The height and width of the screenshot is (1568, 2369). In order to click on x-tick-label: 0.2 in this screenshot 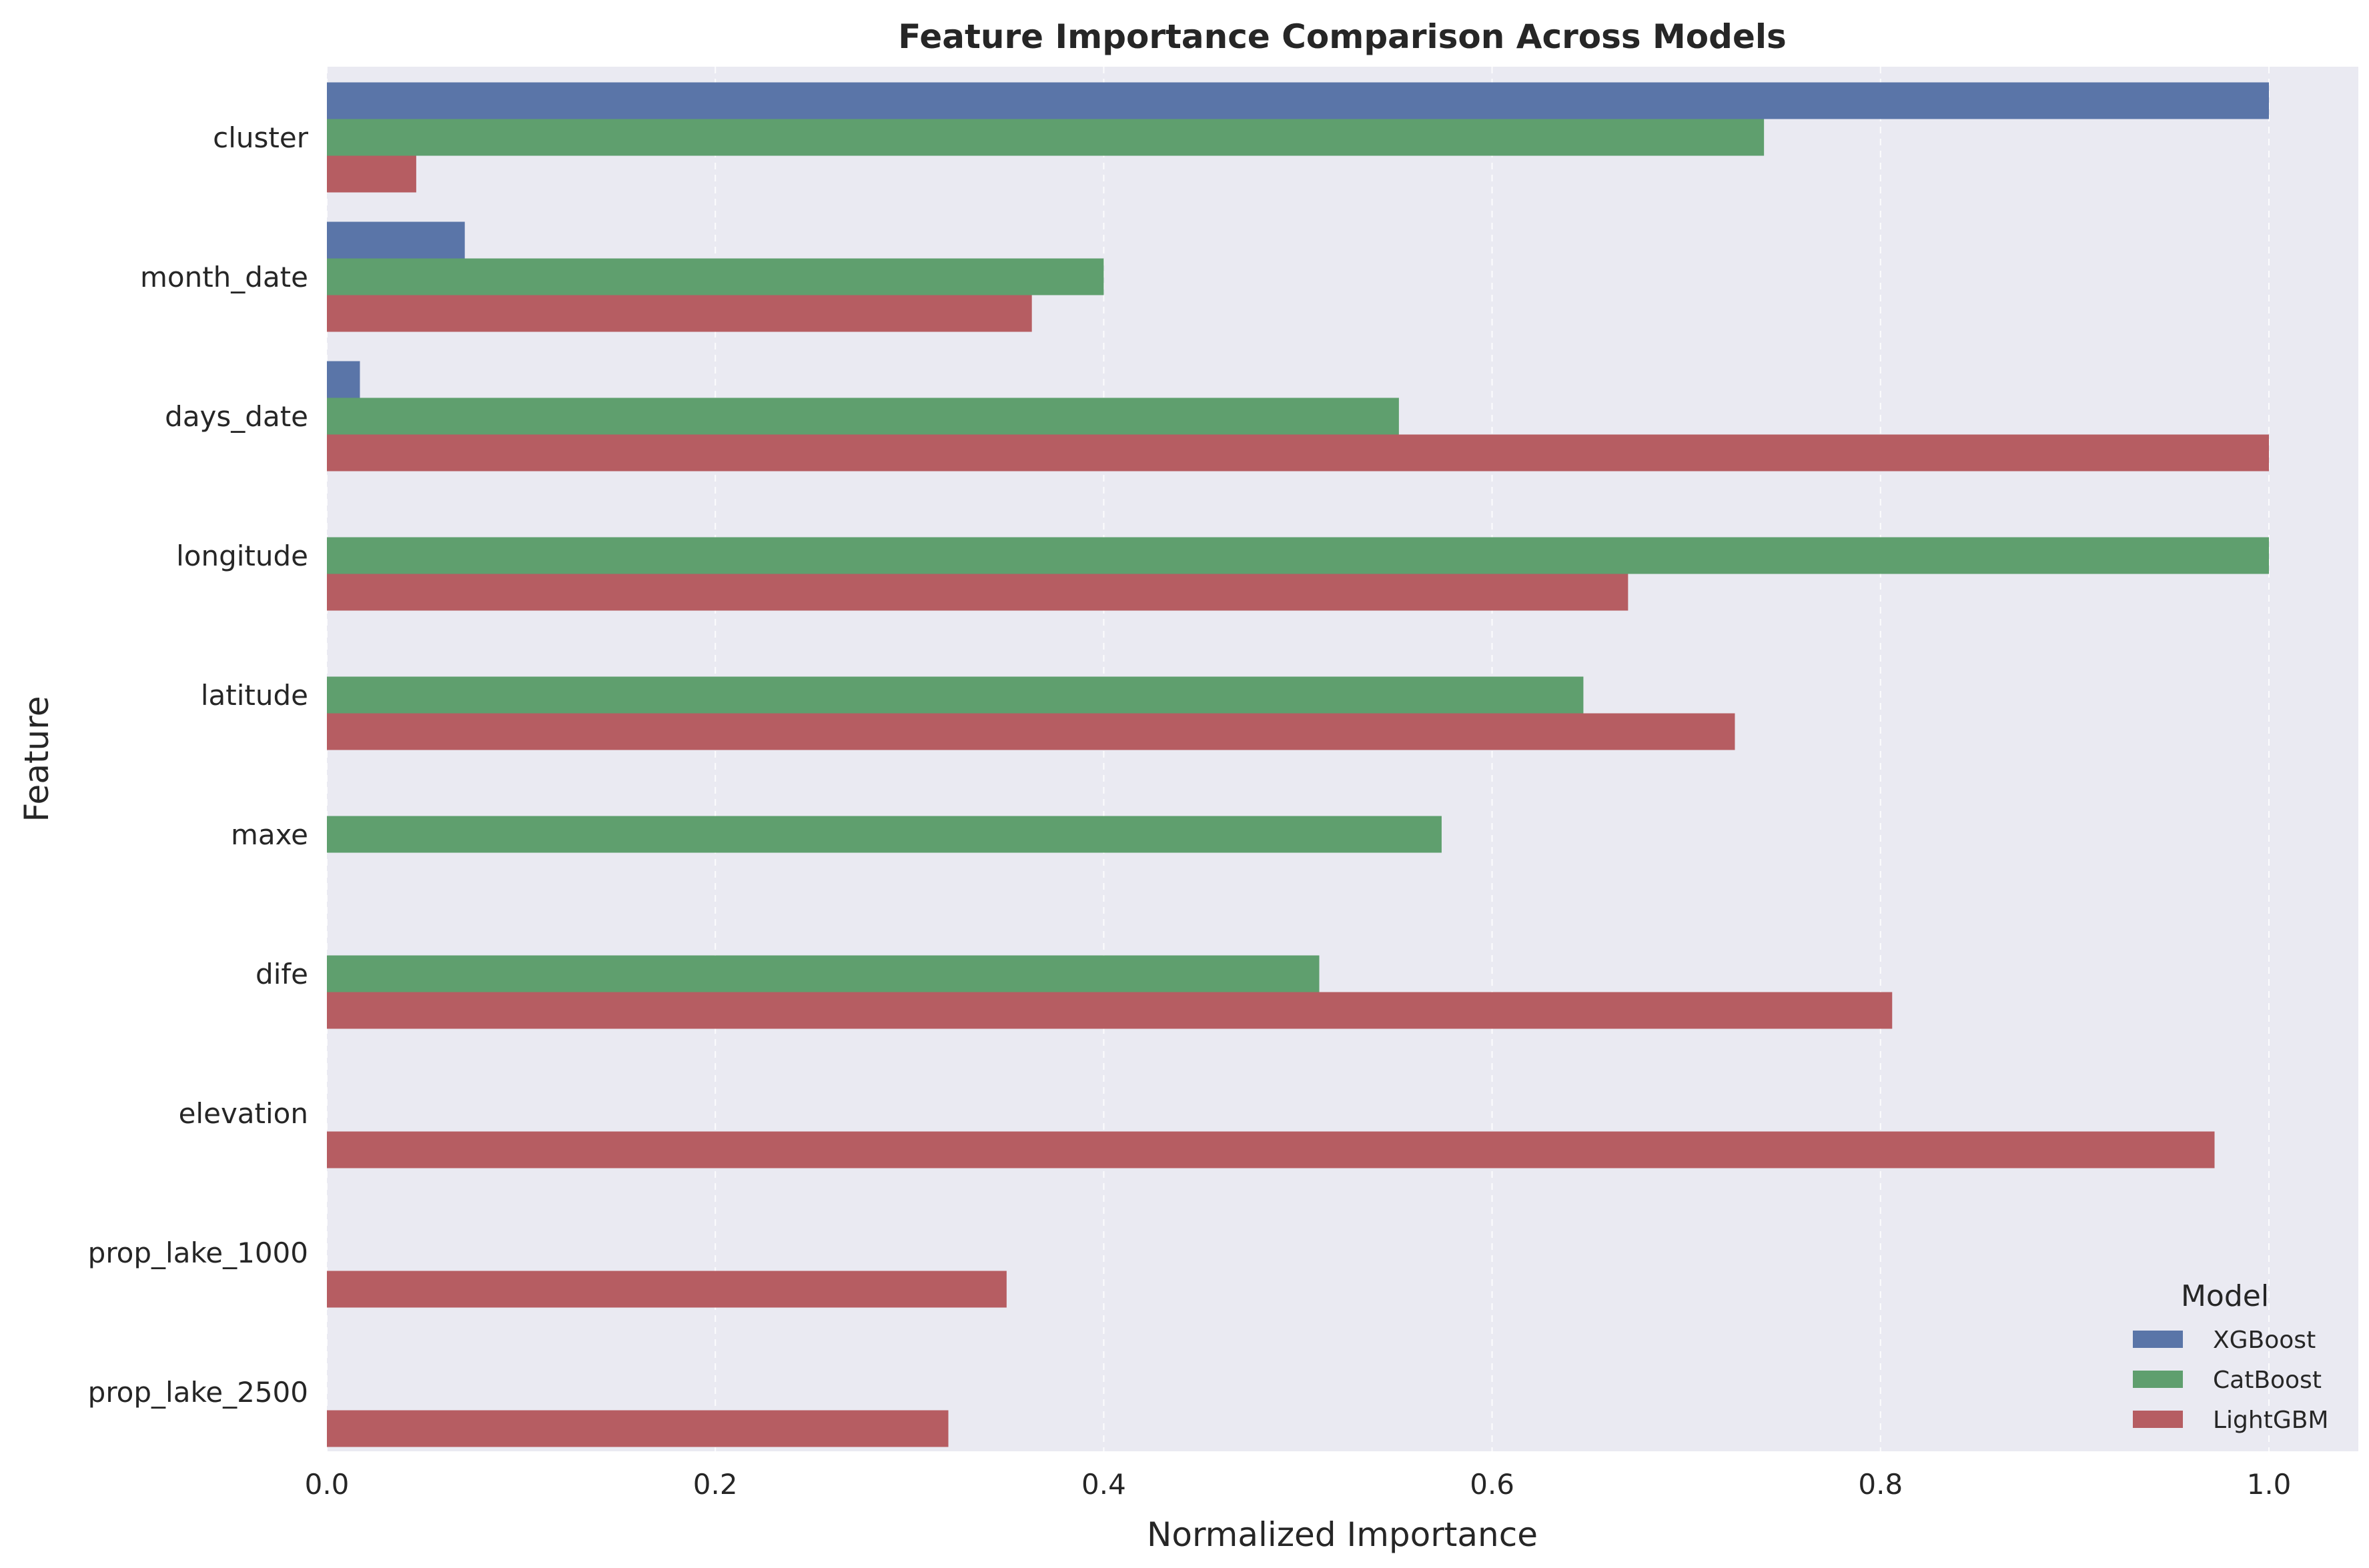, I will do `click(715, 1484)`.